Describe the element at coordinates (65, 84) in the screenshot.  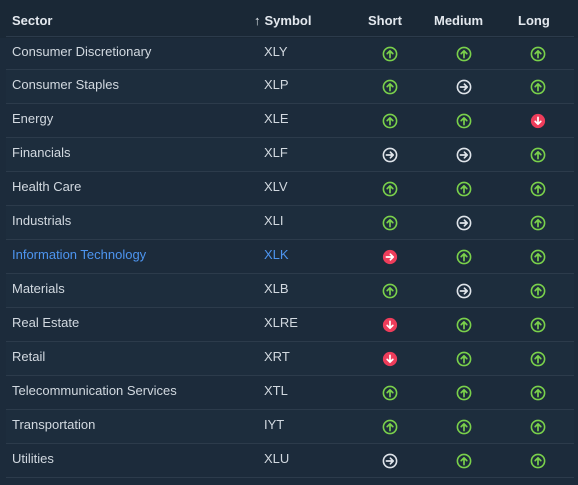
I see `sector-name: Consumer Staples` at that location.